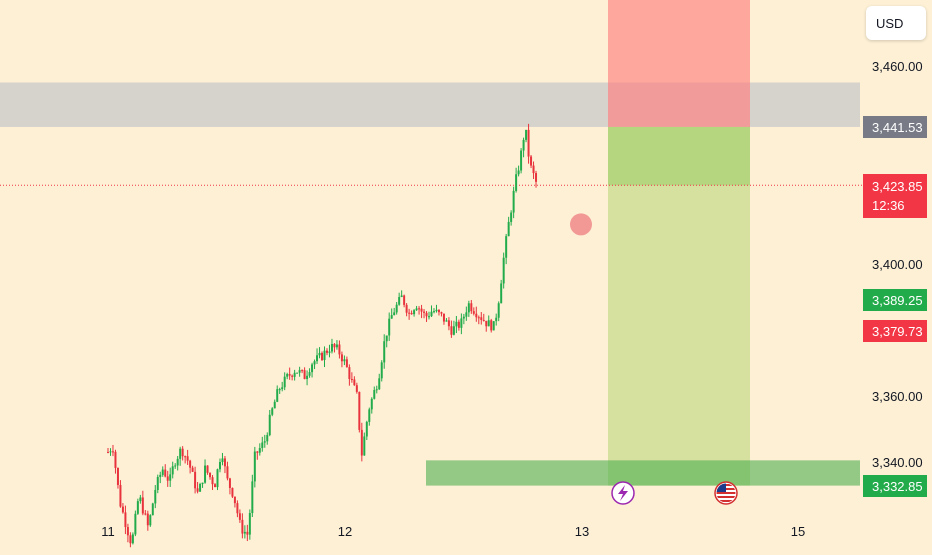 The width and height of the screenshot is (932, 555). Describe the element at coordinates (897, 264) in the screenshot. I see `price-tick-label: 3,400.00` at that location.